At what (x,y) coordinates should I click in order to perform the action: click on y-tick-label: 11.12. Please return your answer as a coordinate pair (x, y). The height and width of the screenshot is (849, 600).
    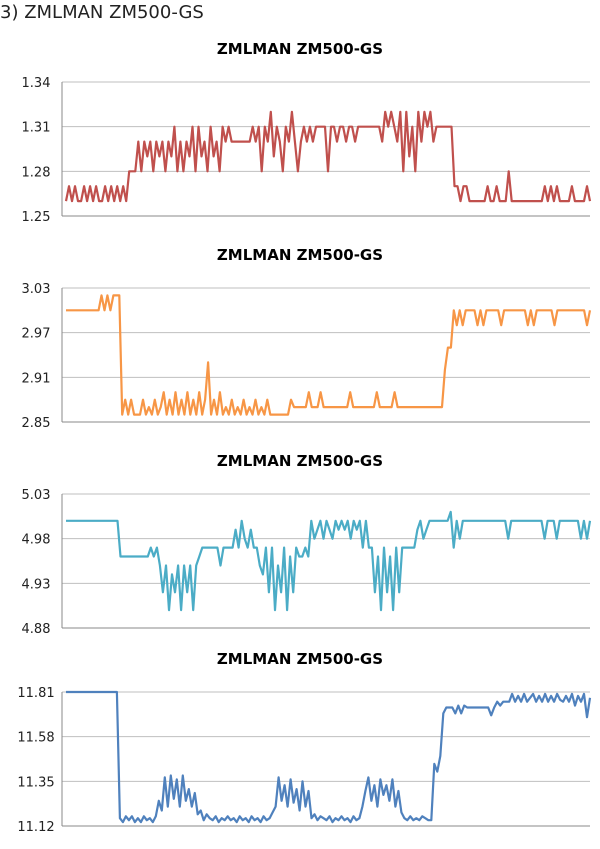
    Looking at the image, I should click on (35, 827).